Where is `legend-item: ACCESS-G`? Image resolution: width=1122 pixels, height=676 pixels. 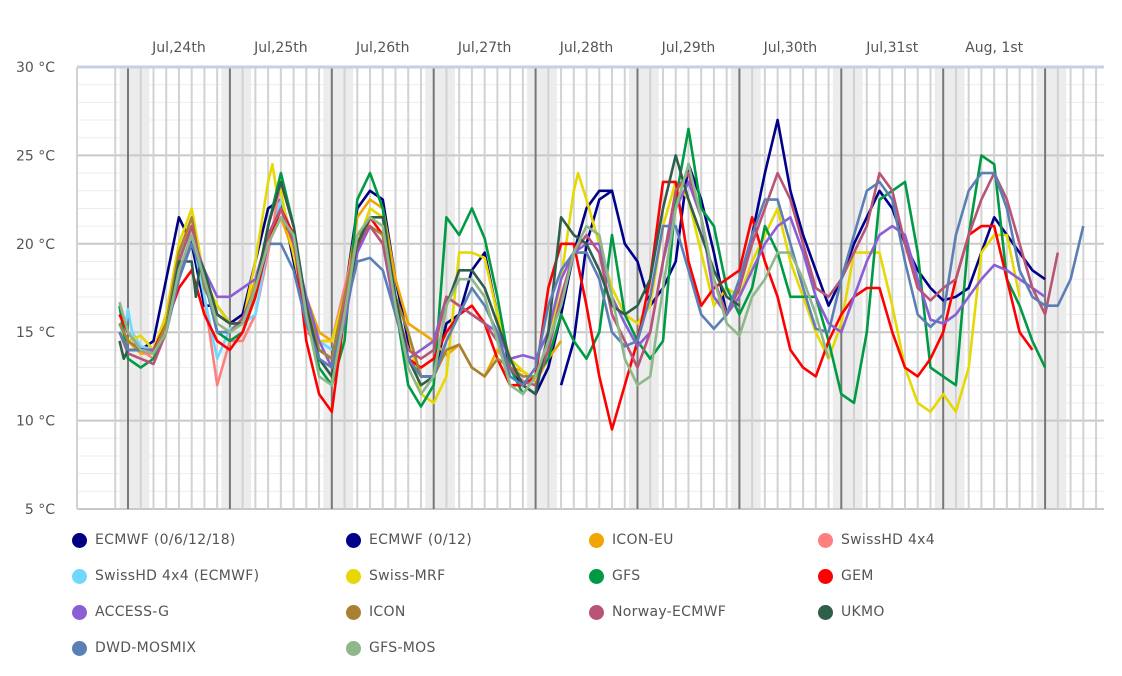 legend-item: ACCESS-G is located at coordinates (120, 612).